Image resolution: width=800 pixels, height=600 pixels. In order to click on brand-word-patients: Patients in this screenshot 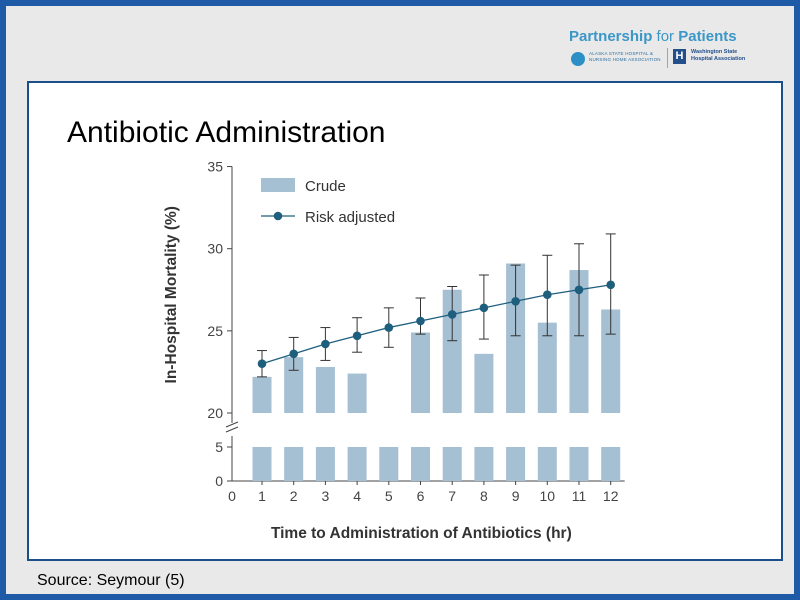, I will do `click(707, 36)`.